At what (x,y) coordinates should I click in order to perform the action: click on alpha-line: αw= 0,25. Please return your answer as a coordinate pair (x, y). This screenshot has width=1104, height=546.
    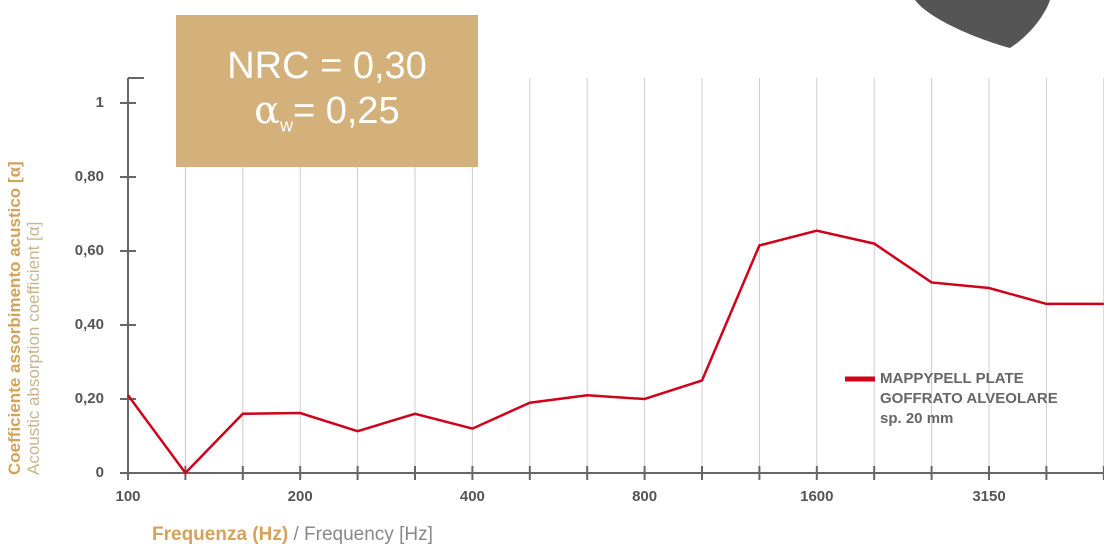
    Looking at the image, I should click on (327, 112).